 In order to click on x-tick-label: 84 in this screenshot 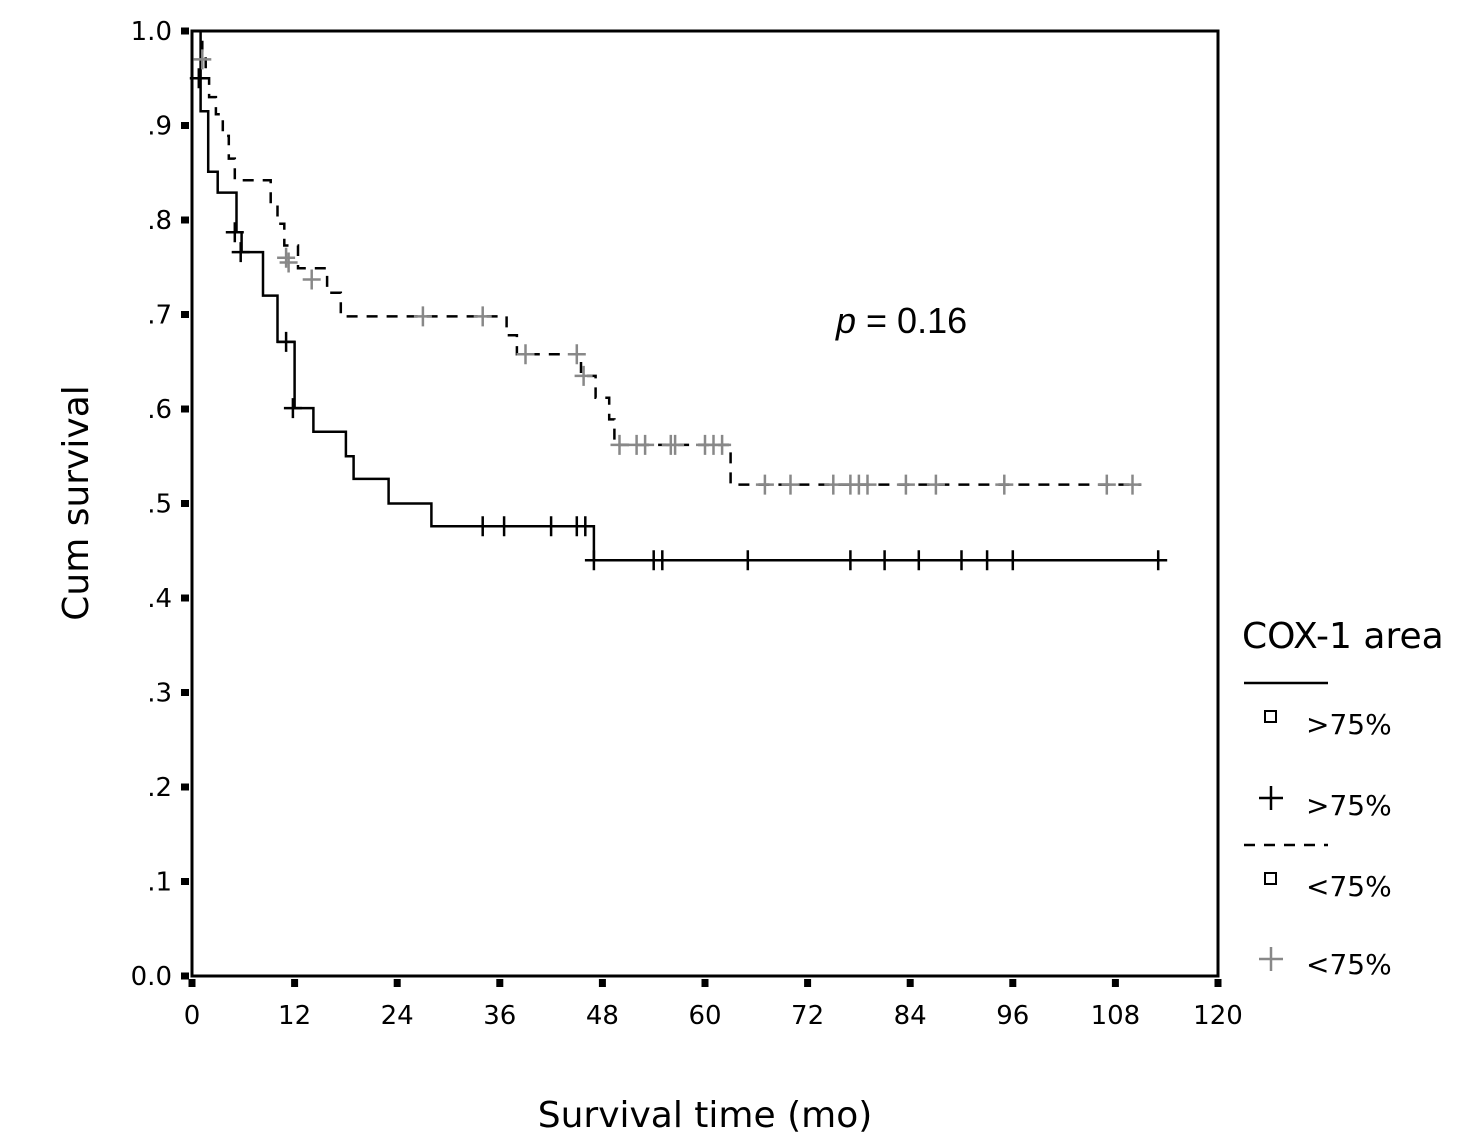, I will do `click(910, 1016)`.